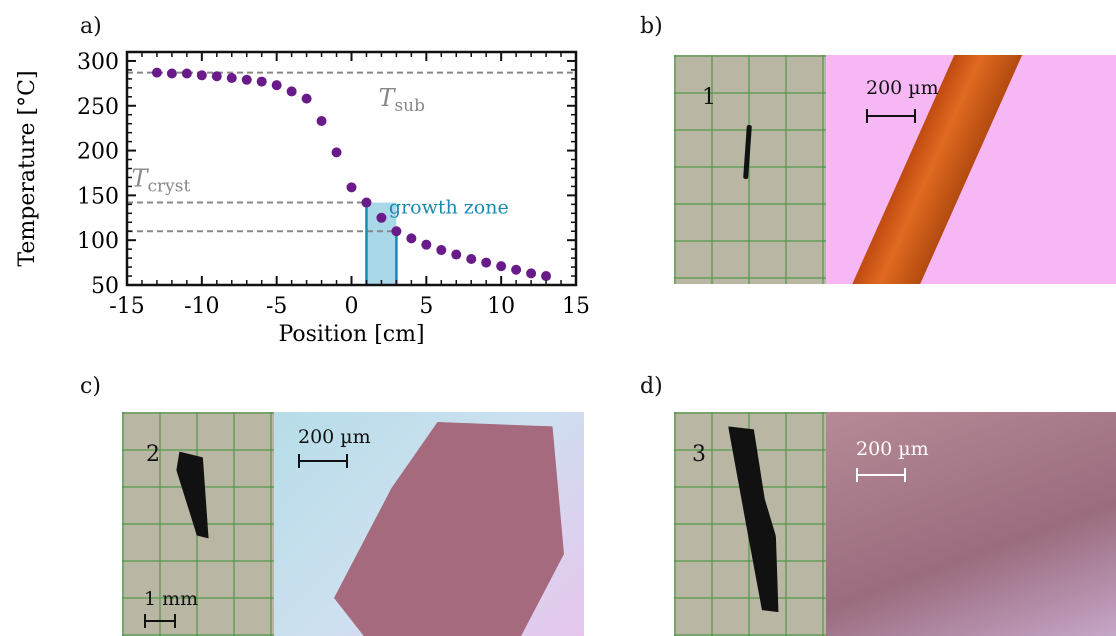 The height and width of the screenshot is (636, 1116). I want to click on crystal-1-microscope-photo: 200 µm, so click(971, 169).